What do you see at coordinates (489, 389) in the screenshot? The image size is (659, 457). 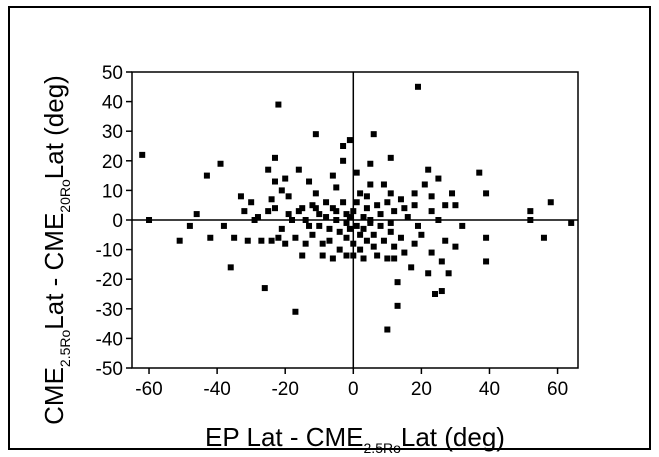 I see `x-tick-label: 40` at bounding box center [489, 389].